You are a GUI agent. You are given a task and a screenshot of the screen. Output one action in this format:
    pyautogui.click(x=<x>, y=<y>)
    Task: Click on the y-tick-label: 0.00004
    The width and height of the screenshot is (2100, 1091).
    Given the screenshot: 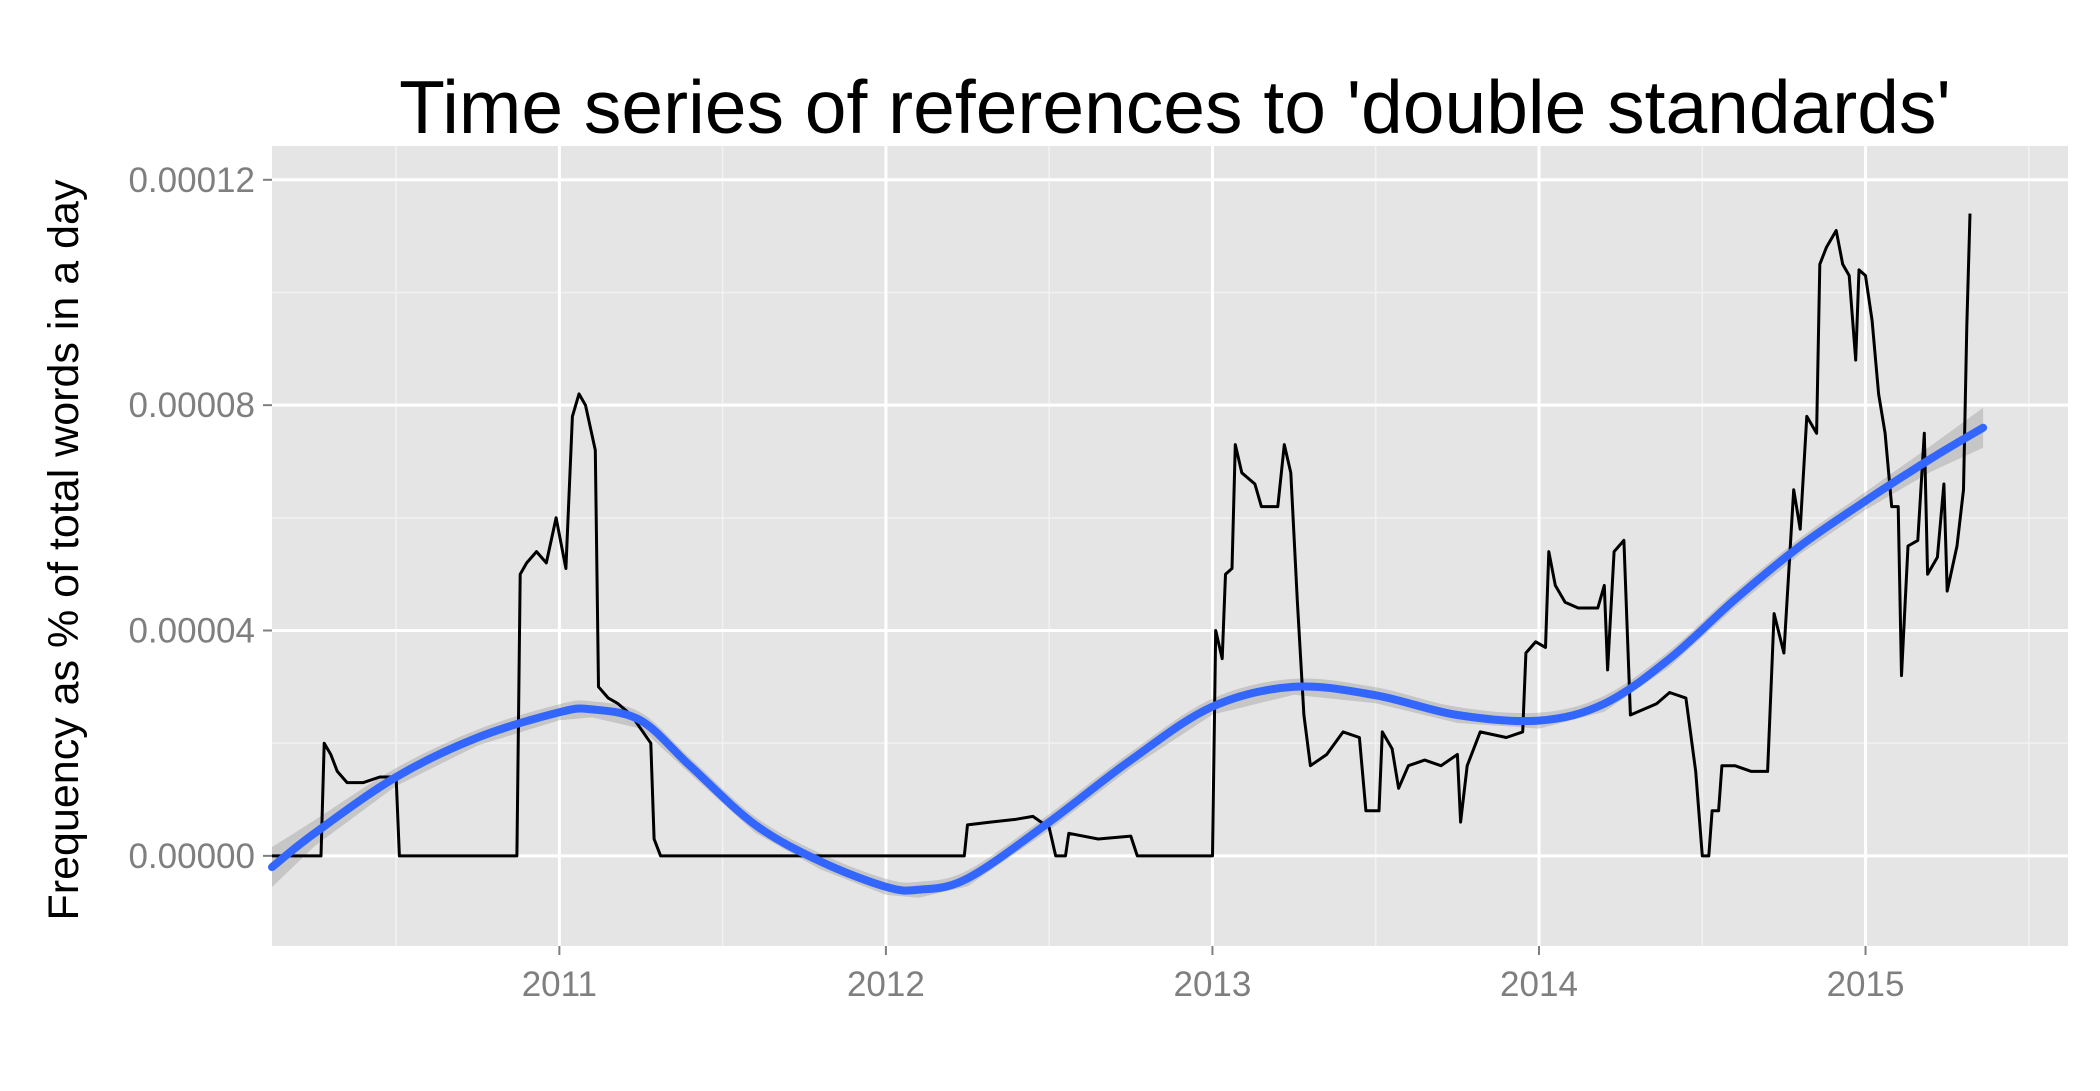 What is the action you would take?
    pyautogui.click(x=191, y=631)
    